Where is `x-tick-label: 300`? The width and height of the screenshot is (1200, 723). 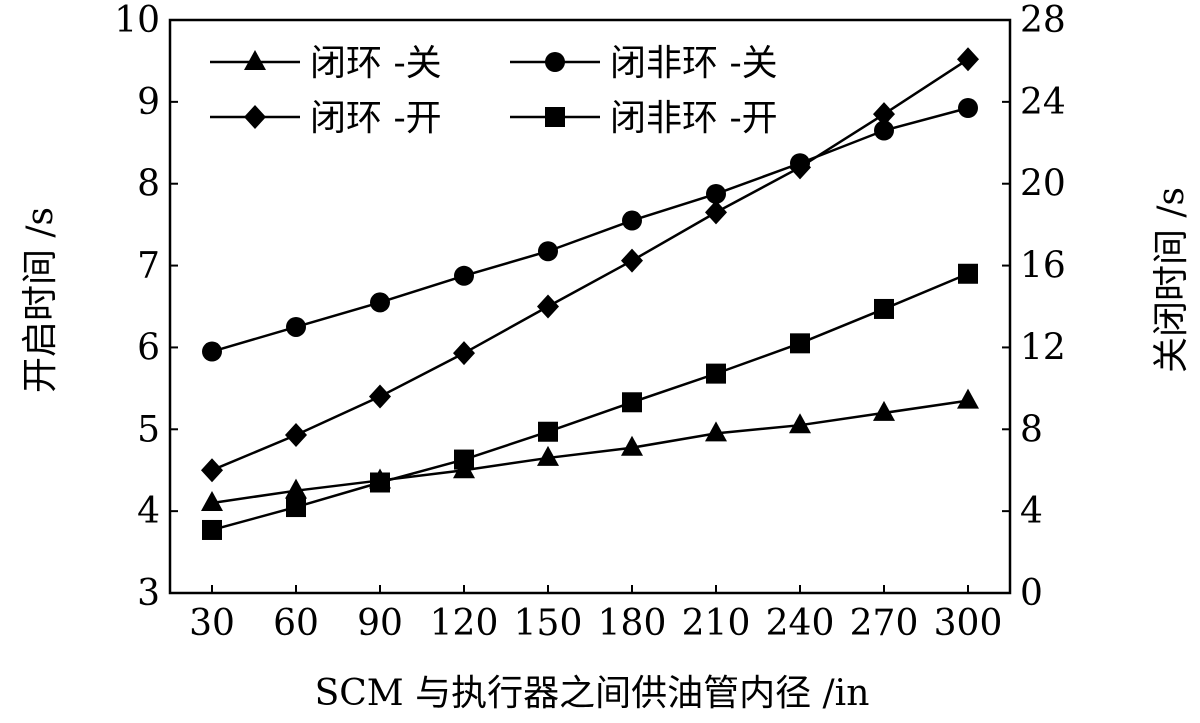
x-tick-label: 300 is located at coordinates (968, 623).